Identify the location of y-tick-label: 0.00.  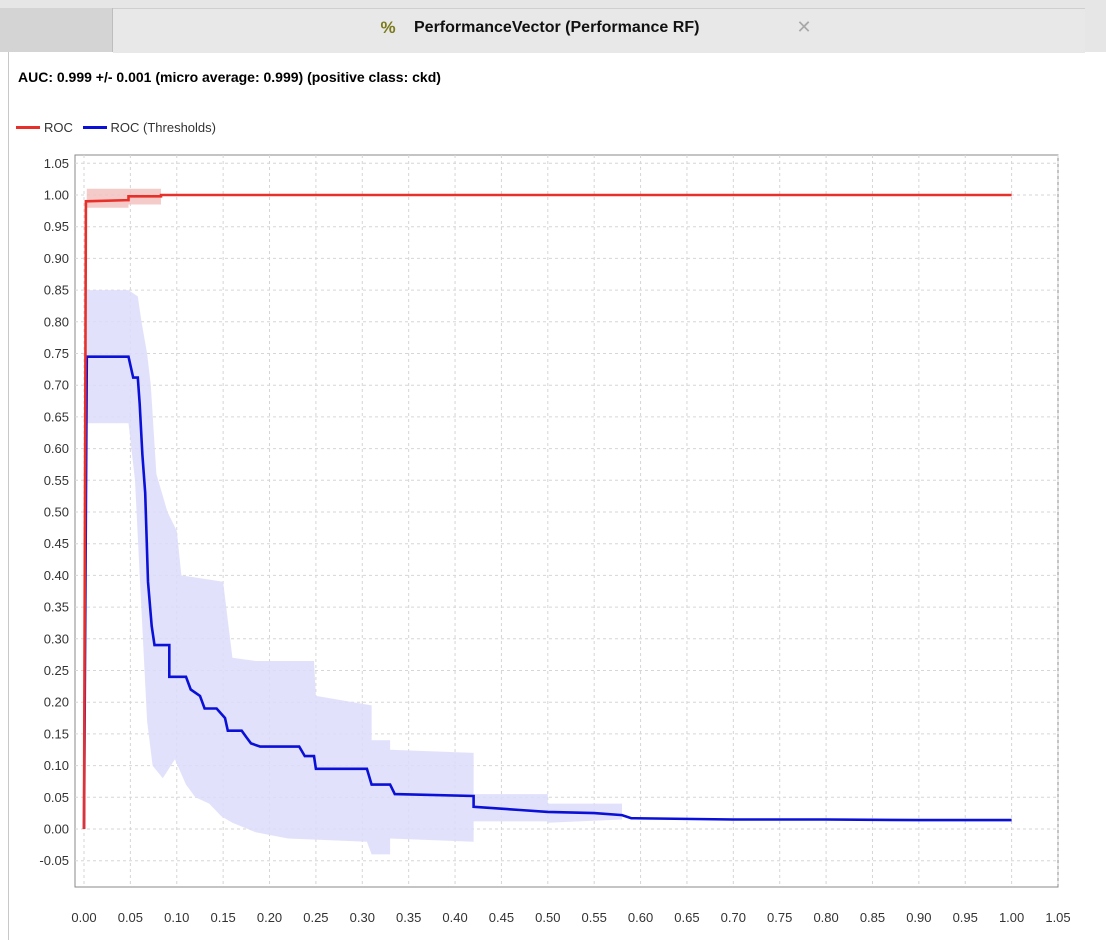
(56, 829).